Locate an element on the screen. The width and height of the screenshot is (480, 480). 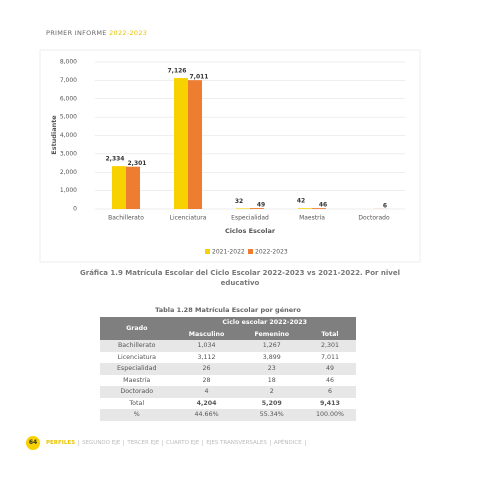
table-cell: 44.66% is located at coordinates (206, 415).